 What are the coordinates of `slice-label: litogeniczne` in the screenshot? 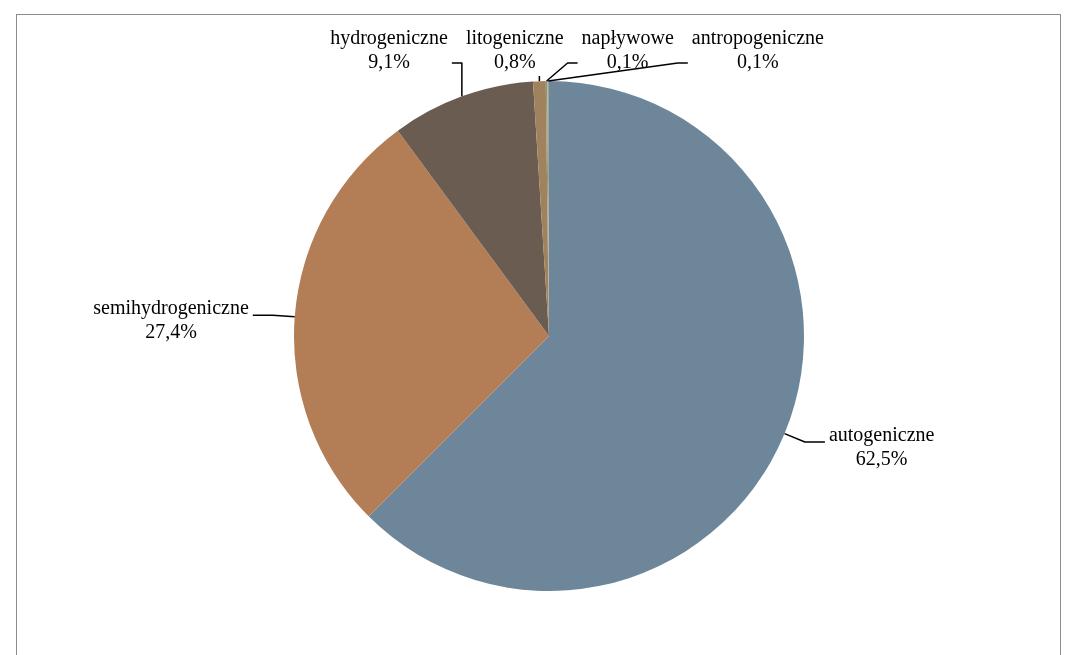 It's located at (514, 38).